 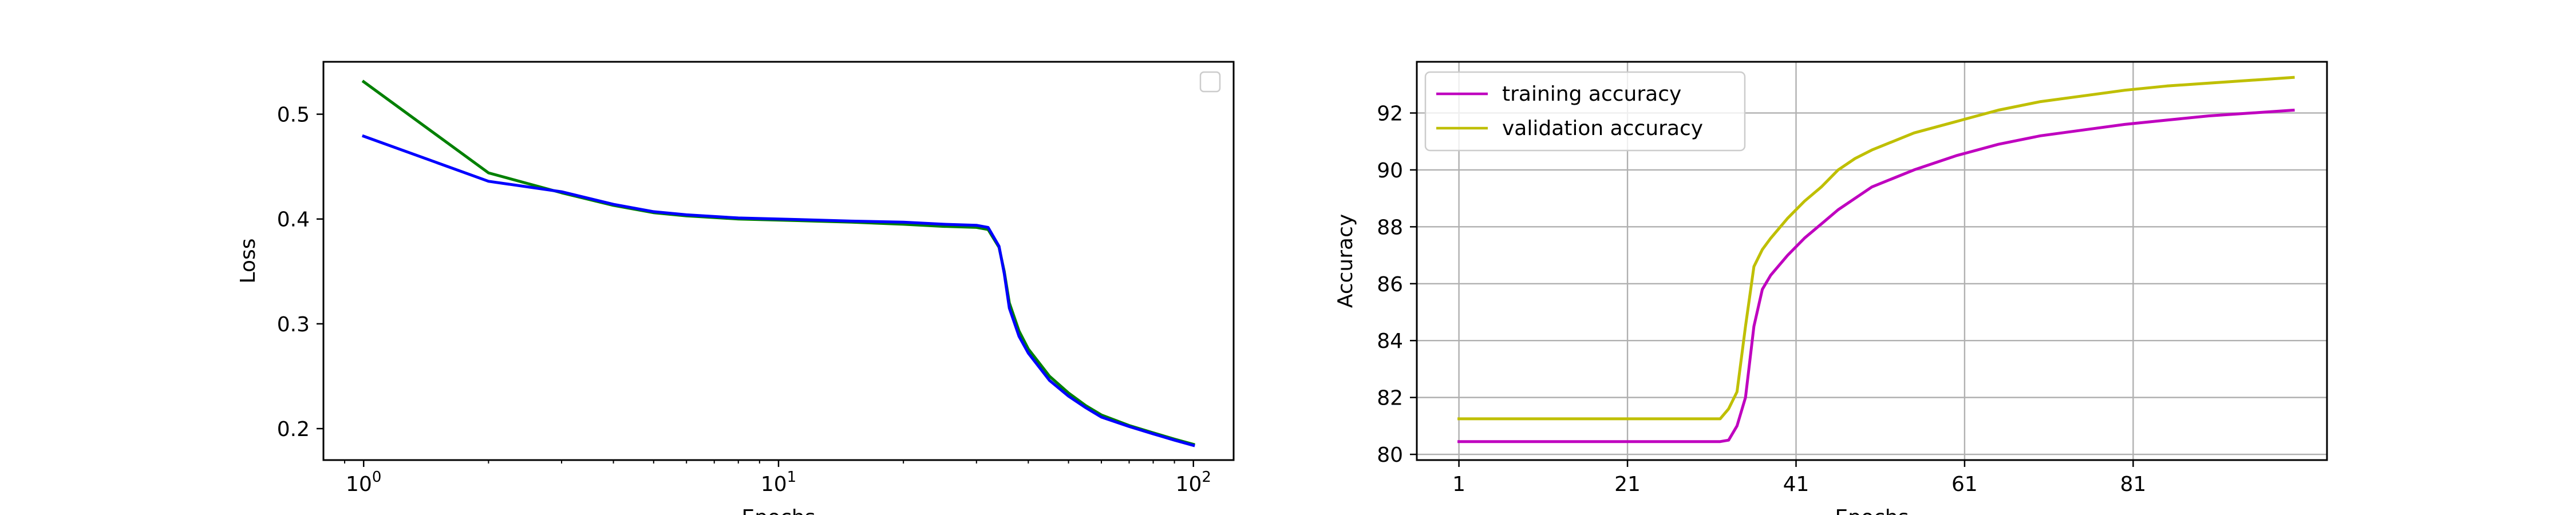 I want to click on loss-y-axis-label: Loss, so click(x=248, y=261).